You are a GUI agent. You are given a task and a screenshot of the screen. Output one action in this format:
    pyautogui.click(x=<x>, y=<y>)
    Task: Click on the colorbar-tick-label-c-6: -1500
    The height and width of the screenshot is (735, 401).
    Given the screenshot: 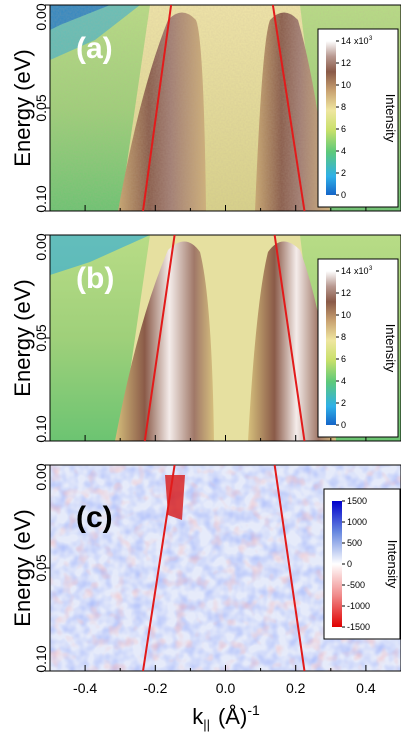 What is the action you would take?
    pyautogui.click(x=358, y=627)
    